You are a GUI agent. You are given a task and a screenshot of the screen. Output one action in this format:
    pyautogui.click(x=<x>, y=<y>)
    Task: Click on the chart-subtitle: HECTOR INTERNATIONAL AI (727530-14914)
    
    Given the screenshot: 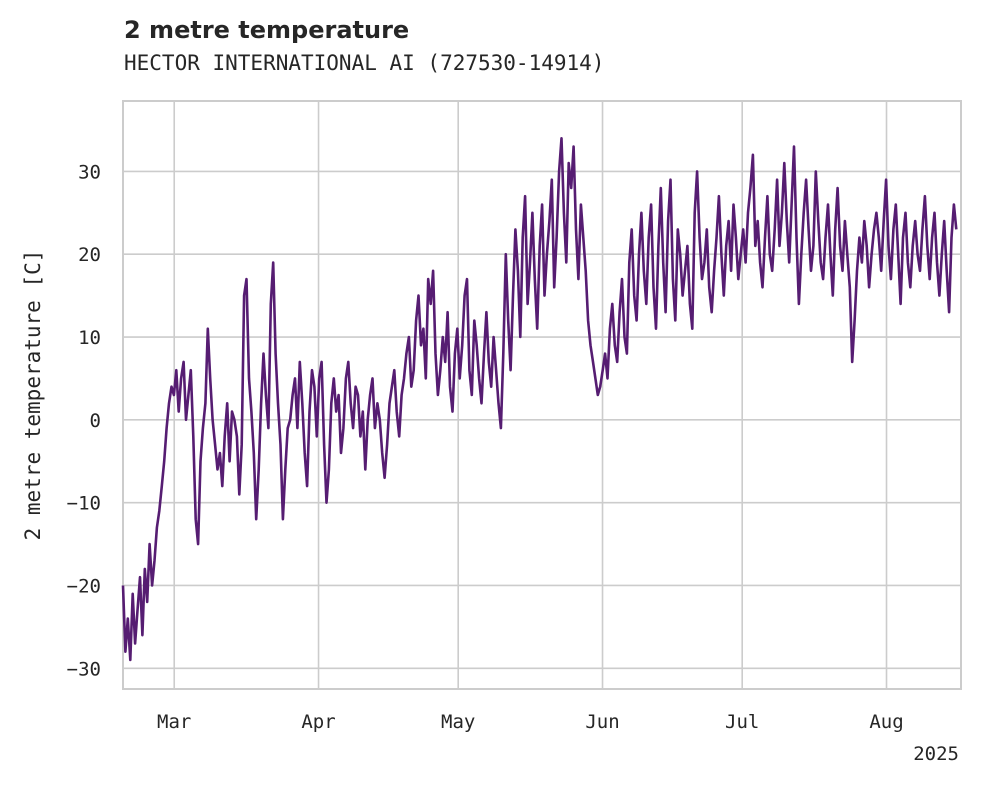 What is the action you would take?
    pyautogui.click(x=364, y=63)
    